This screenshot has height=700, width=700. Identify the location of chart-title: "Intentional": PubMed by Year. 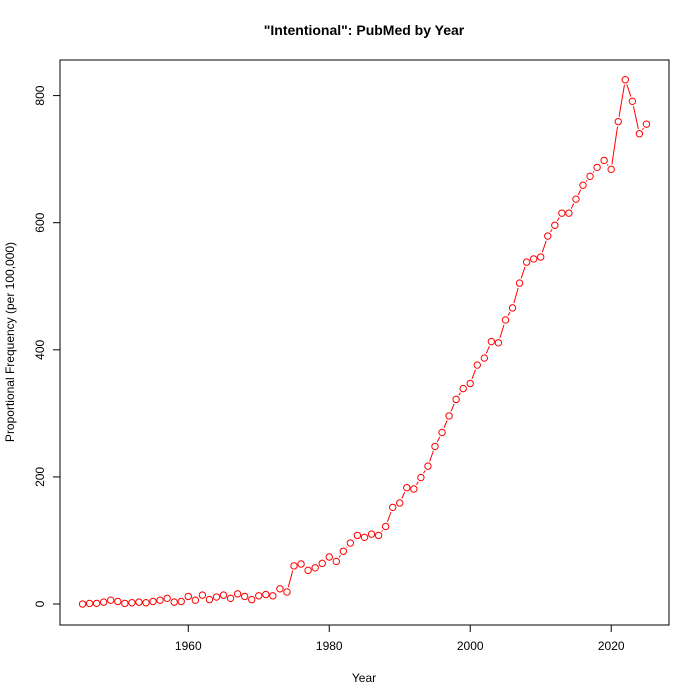
(364, 30).